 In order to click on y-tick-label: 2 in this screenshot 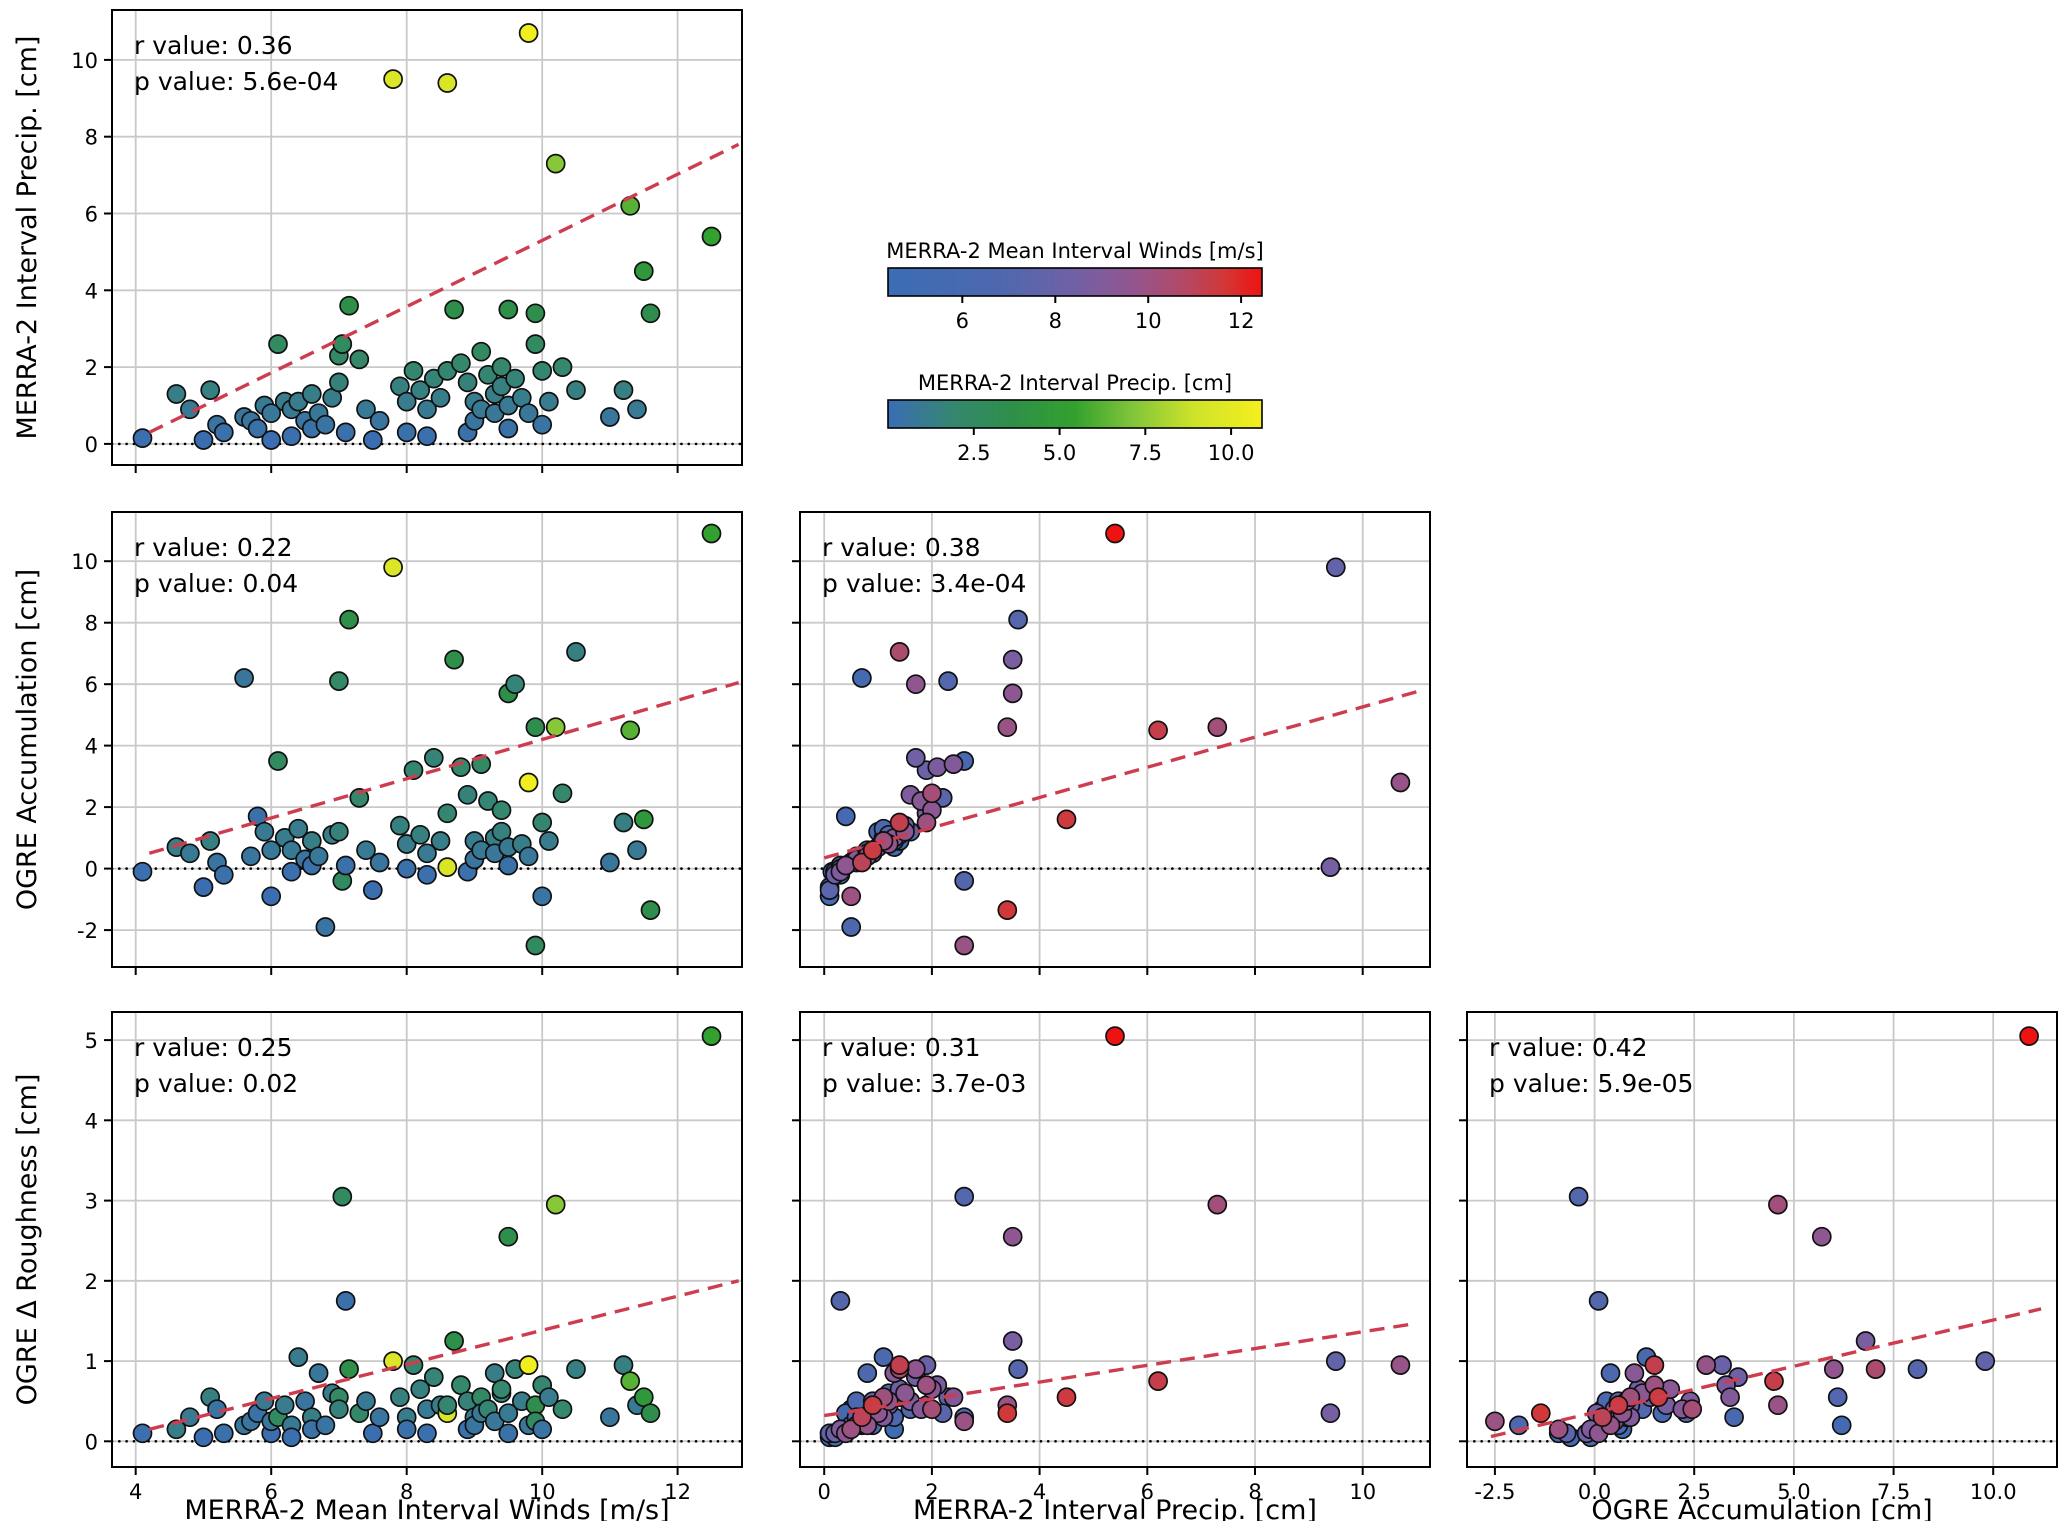, I will do `click(91, 1282)`.